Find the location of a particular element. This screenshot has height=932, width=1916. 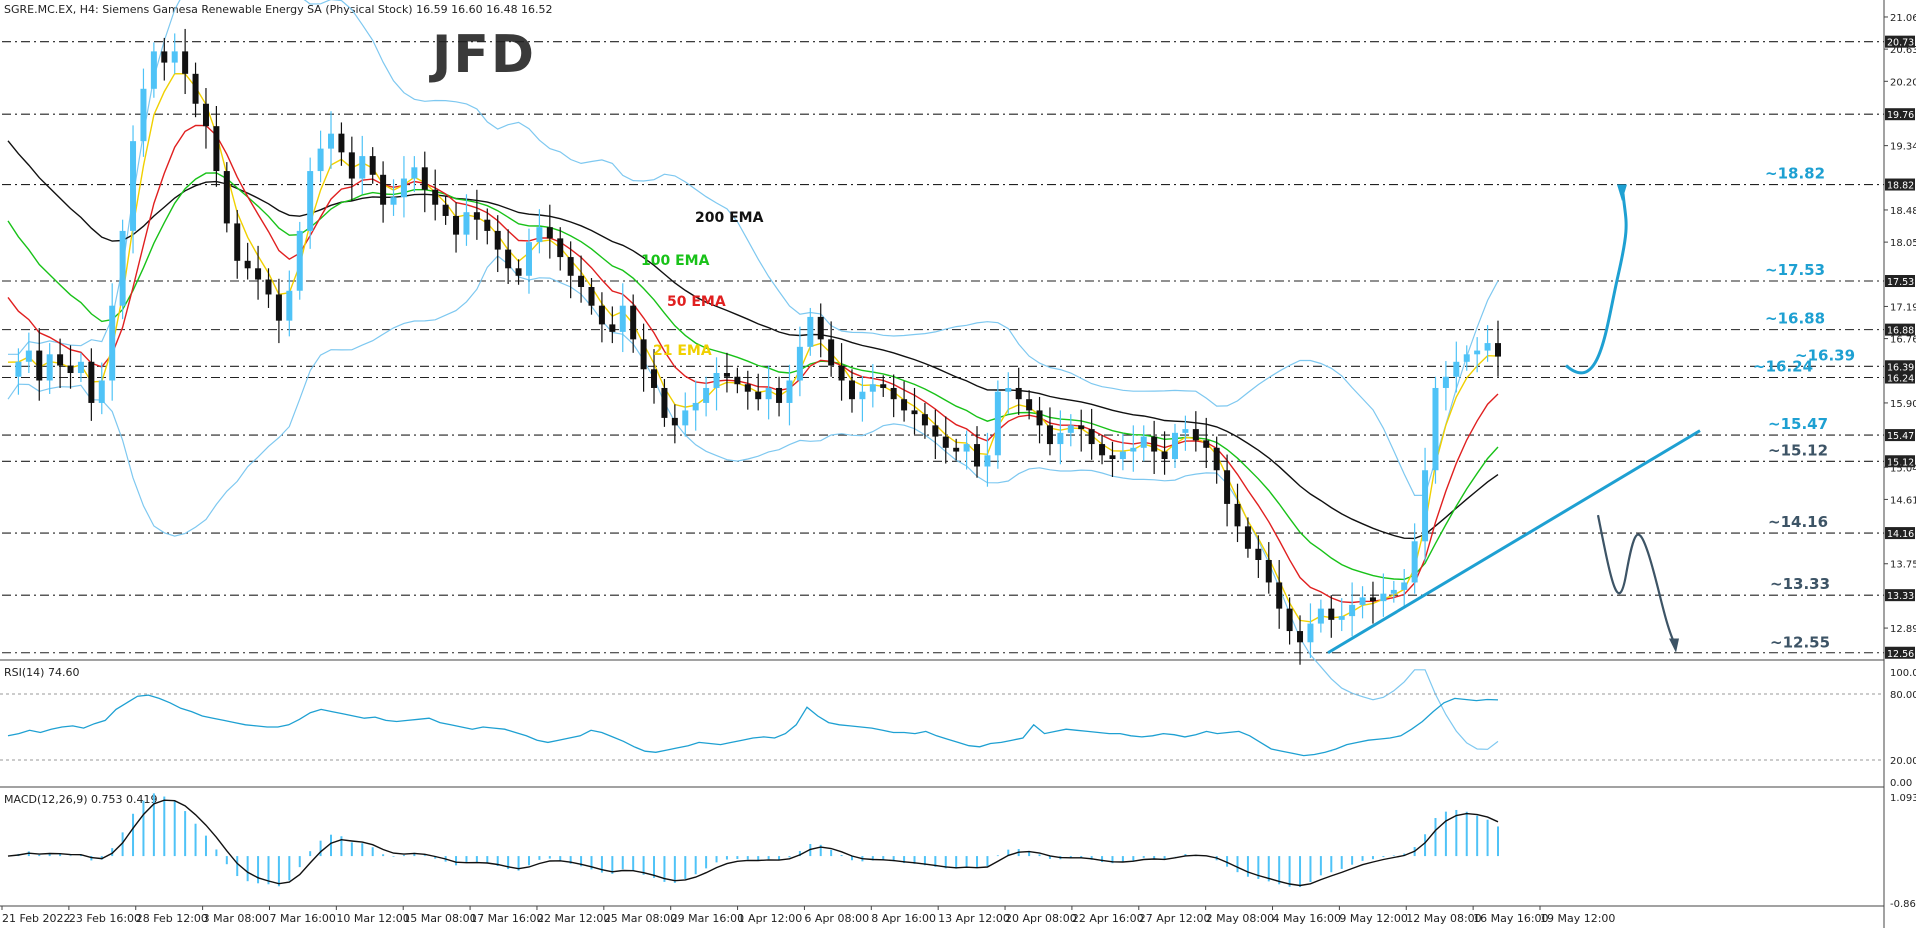

level-annotation-5: ~15.47 is located at coordinates (1798, 424).